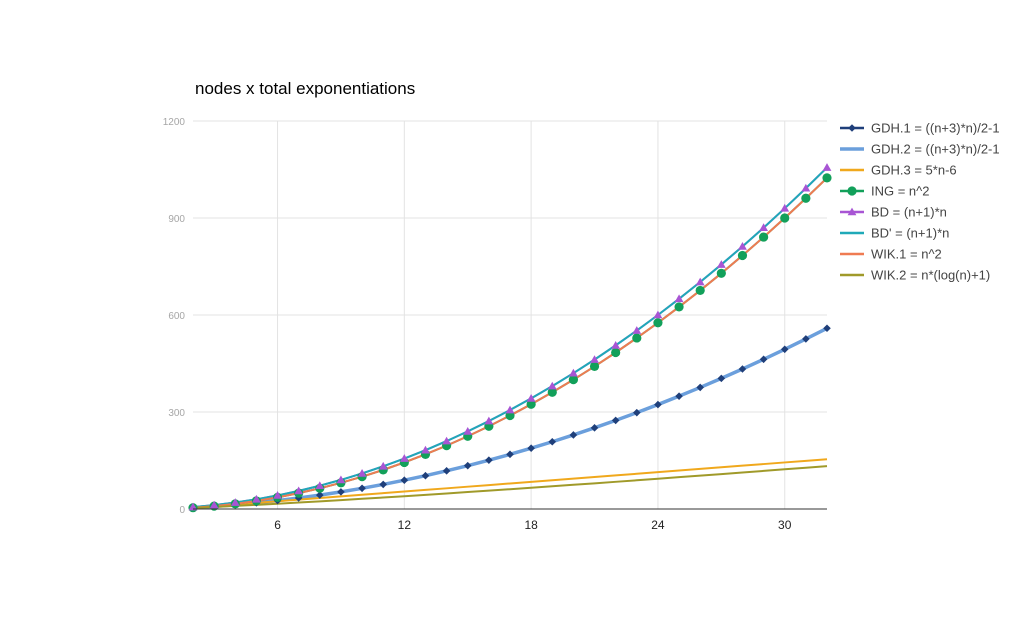  I want to click on legend-item: BD' = (n+1)*n, so click(894, 233).